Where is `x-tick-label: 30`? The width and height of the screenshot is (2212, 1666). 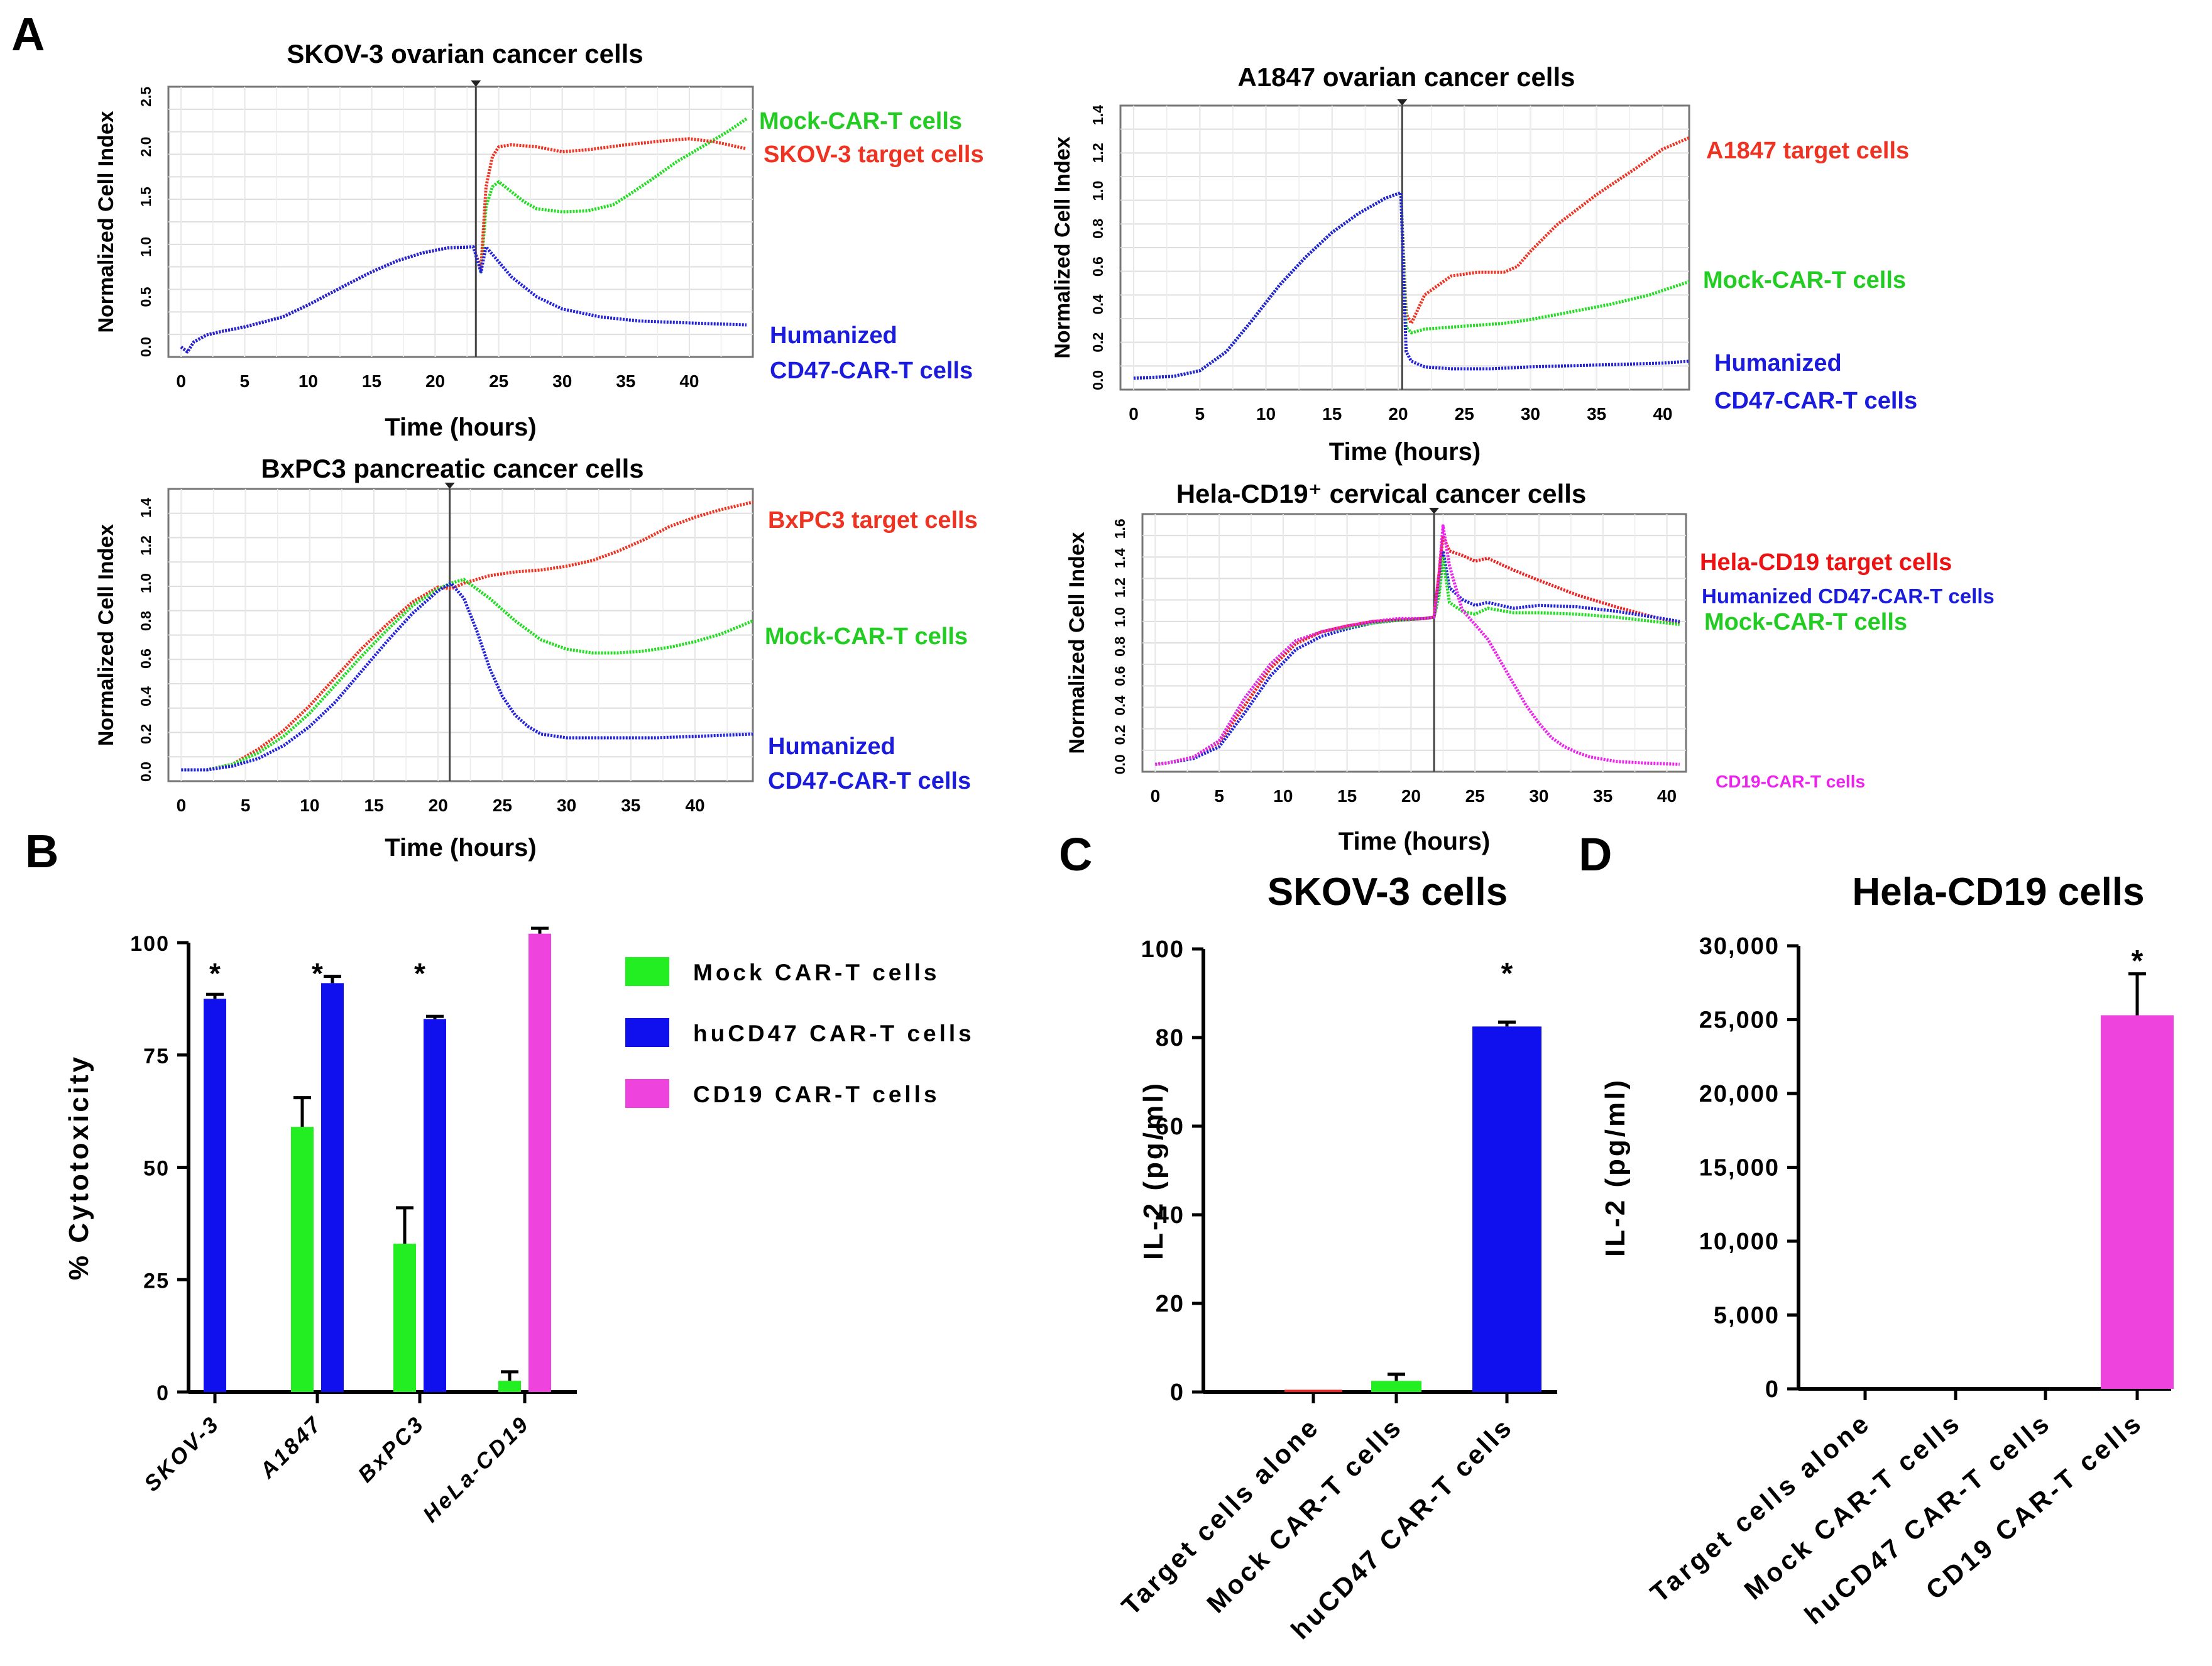 x-tick-label: 30 is located at coordinates (1538, 796).